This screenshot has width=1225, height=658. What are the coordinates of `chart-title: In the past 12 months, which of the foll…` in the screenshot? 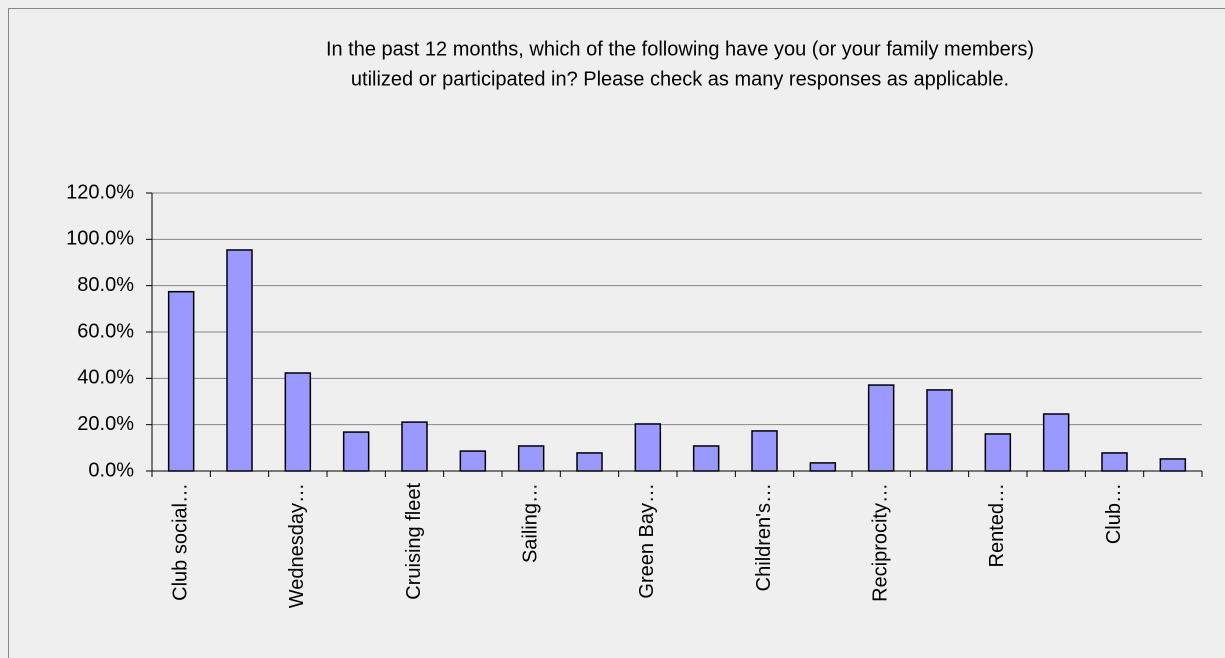 It's located at (680, 49).